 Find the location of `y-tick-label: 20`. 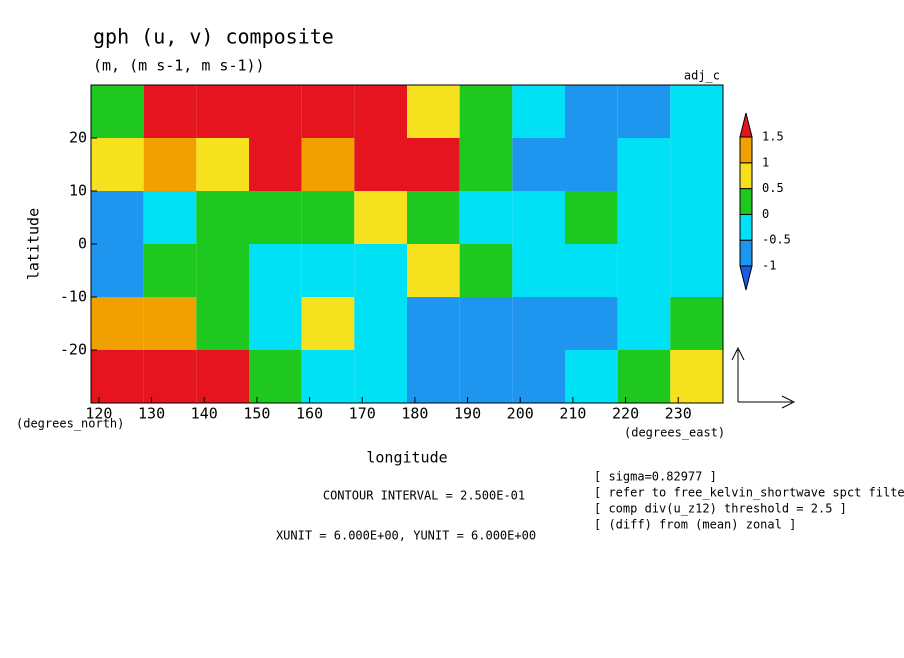

y-tick-label: 20 is located at coordinates (78, 138).